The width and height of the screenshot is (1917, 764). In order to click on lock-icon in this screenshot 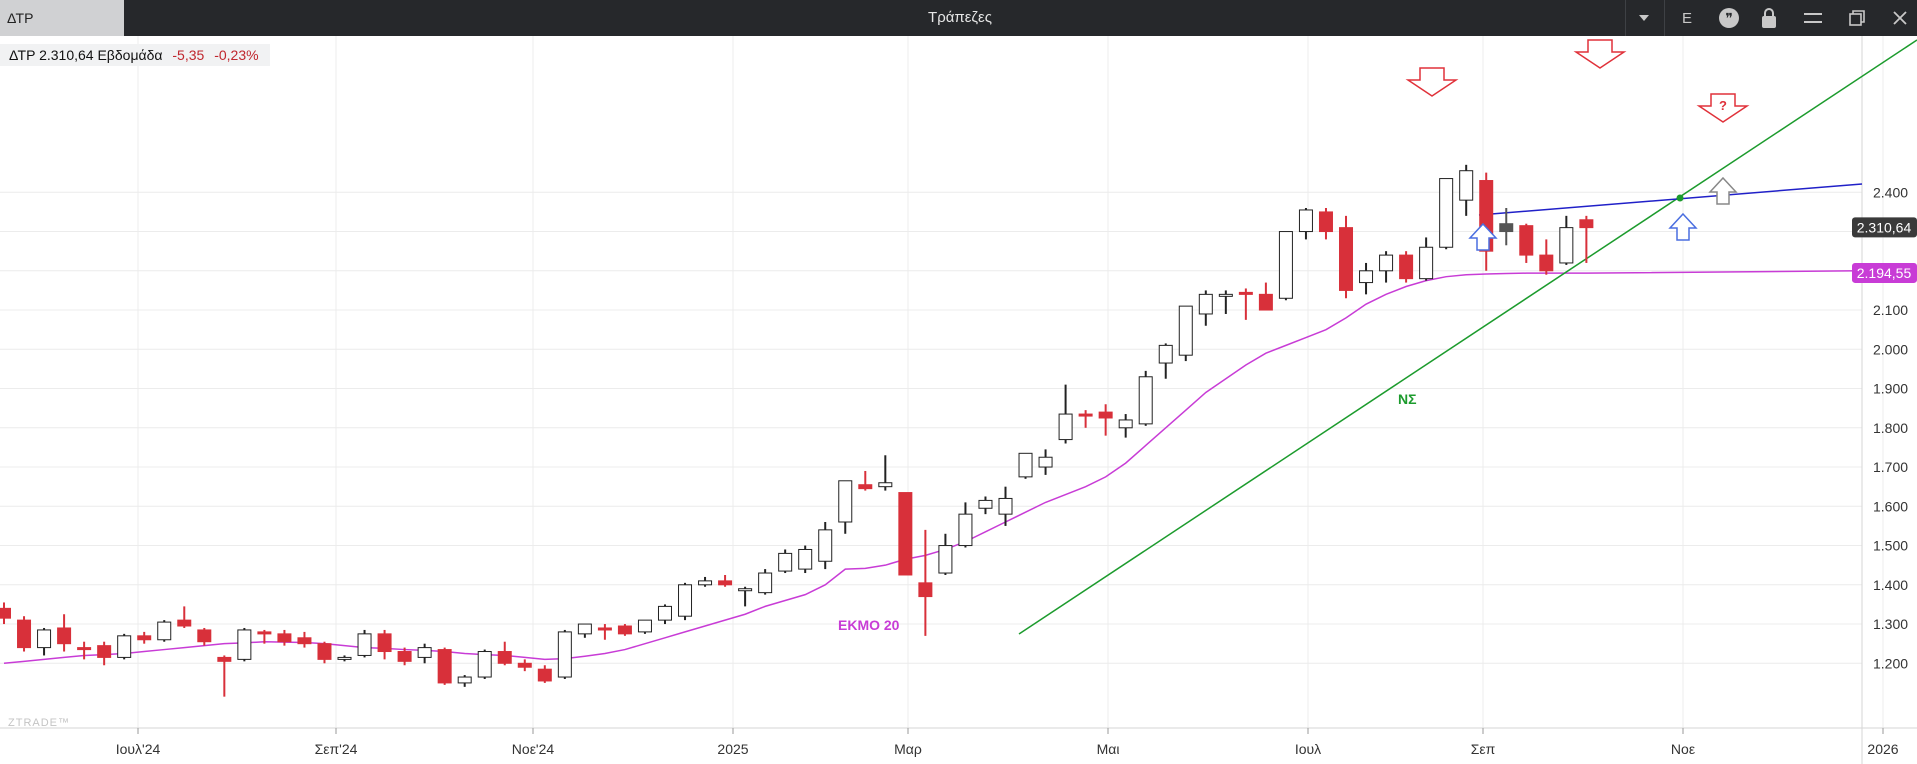, I will do `click(1769, 18)`.